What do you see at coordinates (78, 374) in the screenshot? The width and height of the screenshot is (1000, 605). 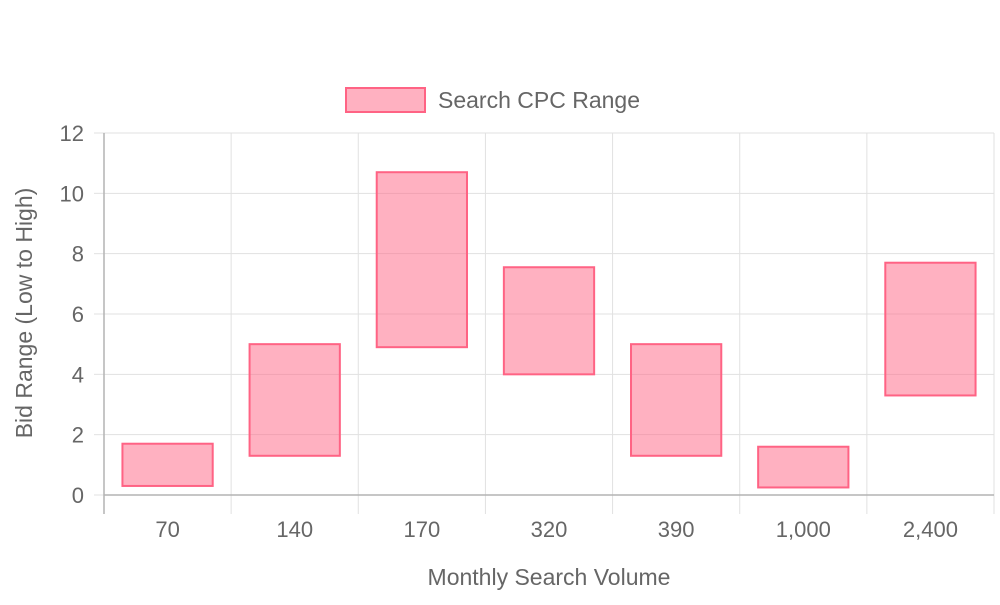 I see `y-tick-label: 4` at bounding box center [78, 374].